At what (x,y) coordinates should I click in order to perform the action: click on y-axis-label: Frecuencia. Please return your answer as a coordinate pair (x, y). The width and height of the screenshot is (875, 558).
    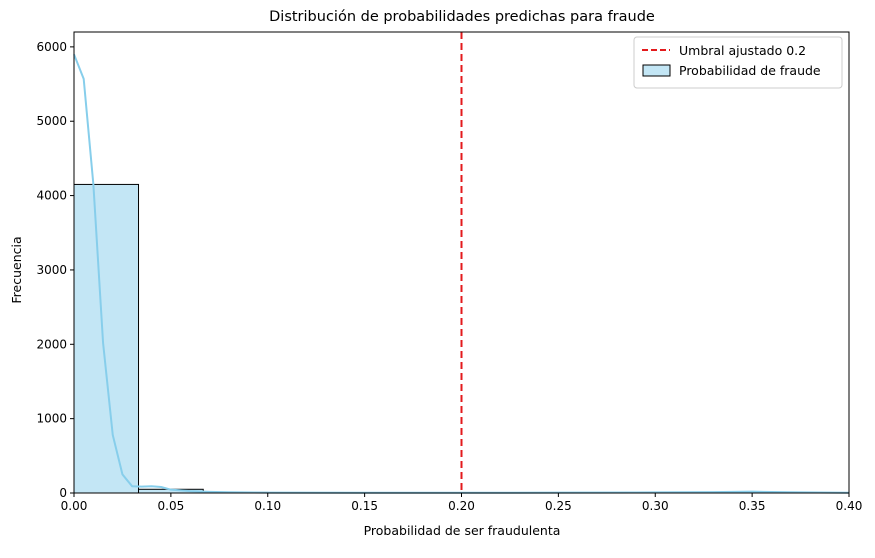
    Looking at the image, I should click on (16, 269).